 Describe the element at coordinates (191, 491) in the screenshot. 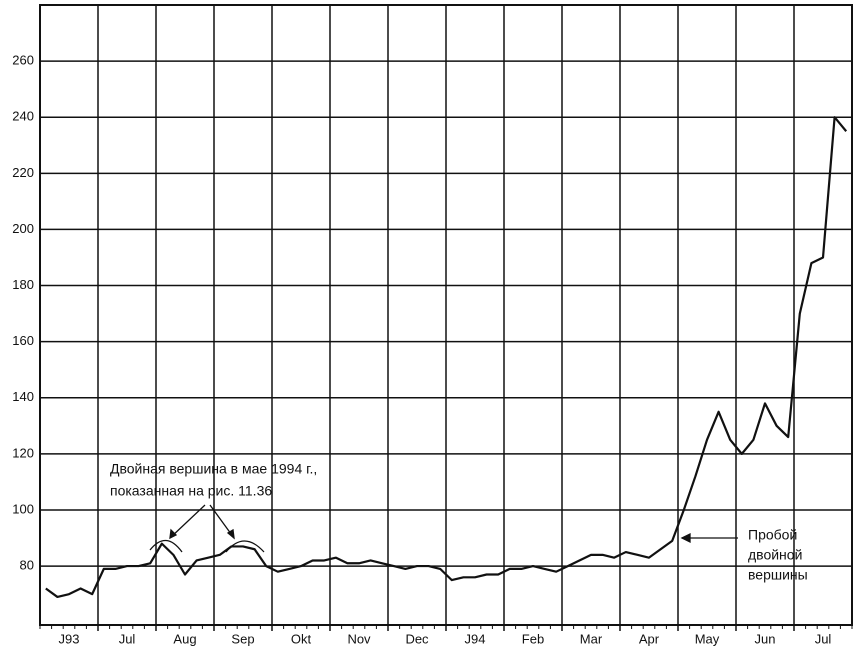

I see `annotation: показанная на рис. 11.36` at that location.